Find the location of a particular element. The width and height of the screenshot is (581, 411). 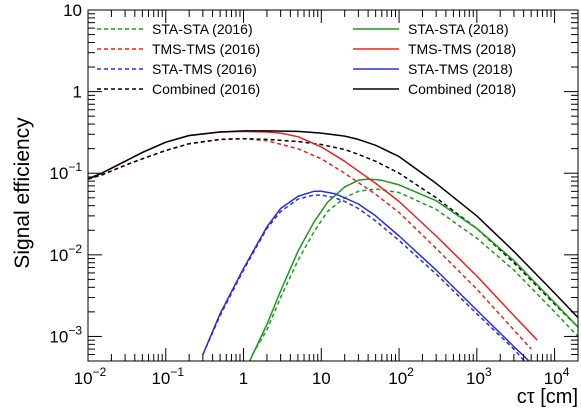

y-tick-label: 10⁻¹ is located at coordinates (65, 171).